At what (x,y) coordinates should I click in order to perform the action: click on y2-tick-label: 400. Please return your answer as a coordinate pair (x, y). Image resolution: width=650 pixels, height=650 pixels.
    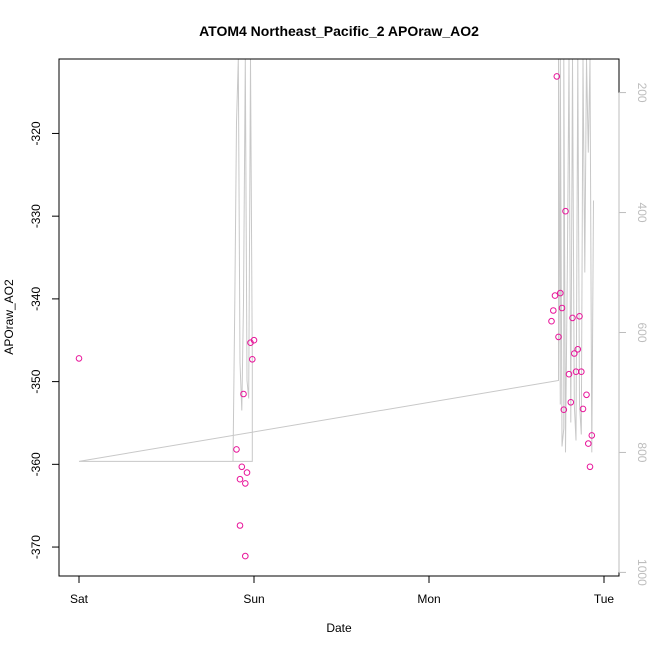
    Looking at the image, I should click on (642, 213).